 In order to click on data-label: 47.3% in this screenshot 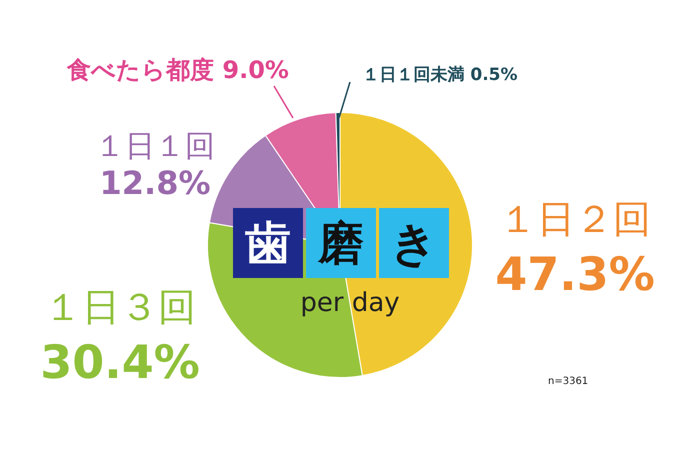, I will do `click(575, 274)`.